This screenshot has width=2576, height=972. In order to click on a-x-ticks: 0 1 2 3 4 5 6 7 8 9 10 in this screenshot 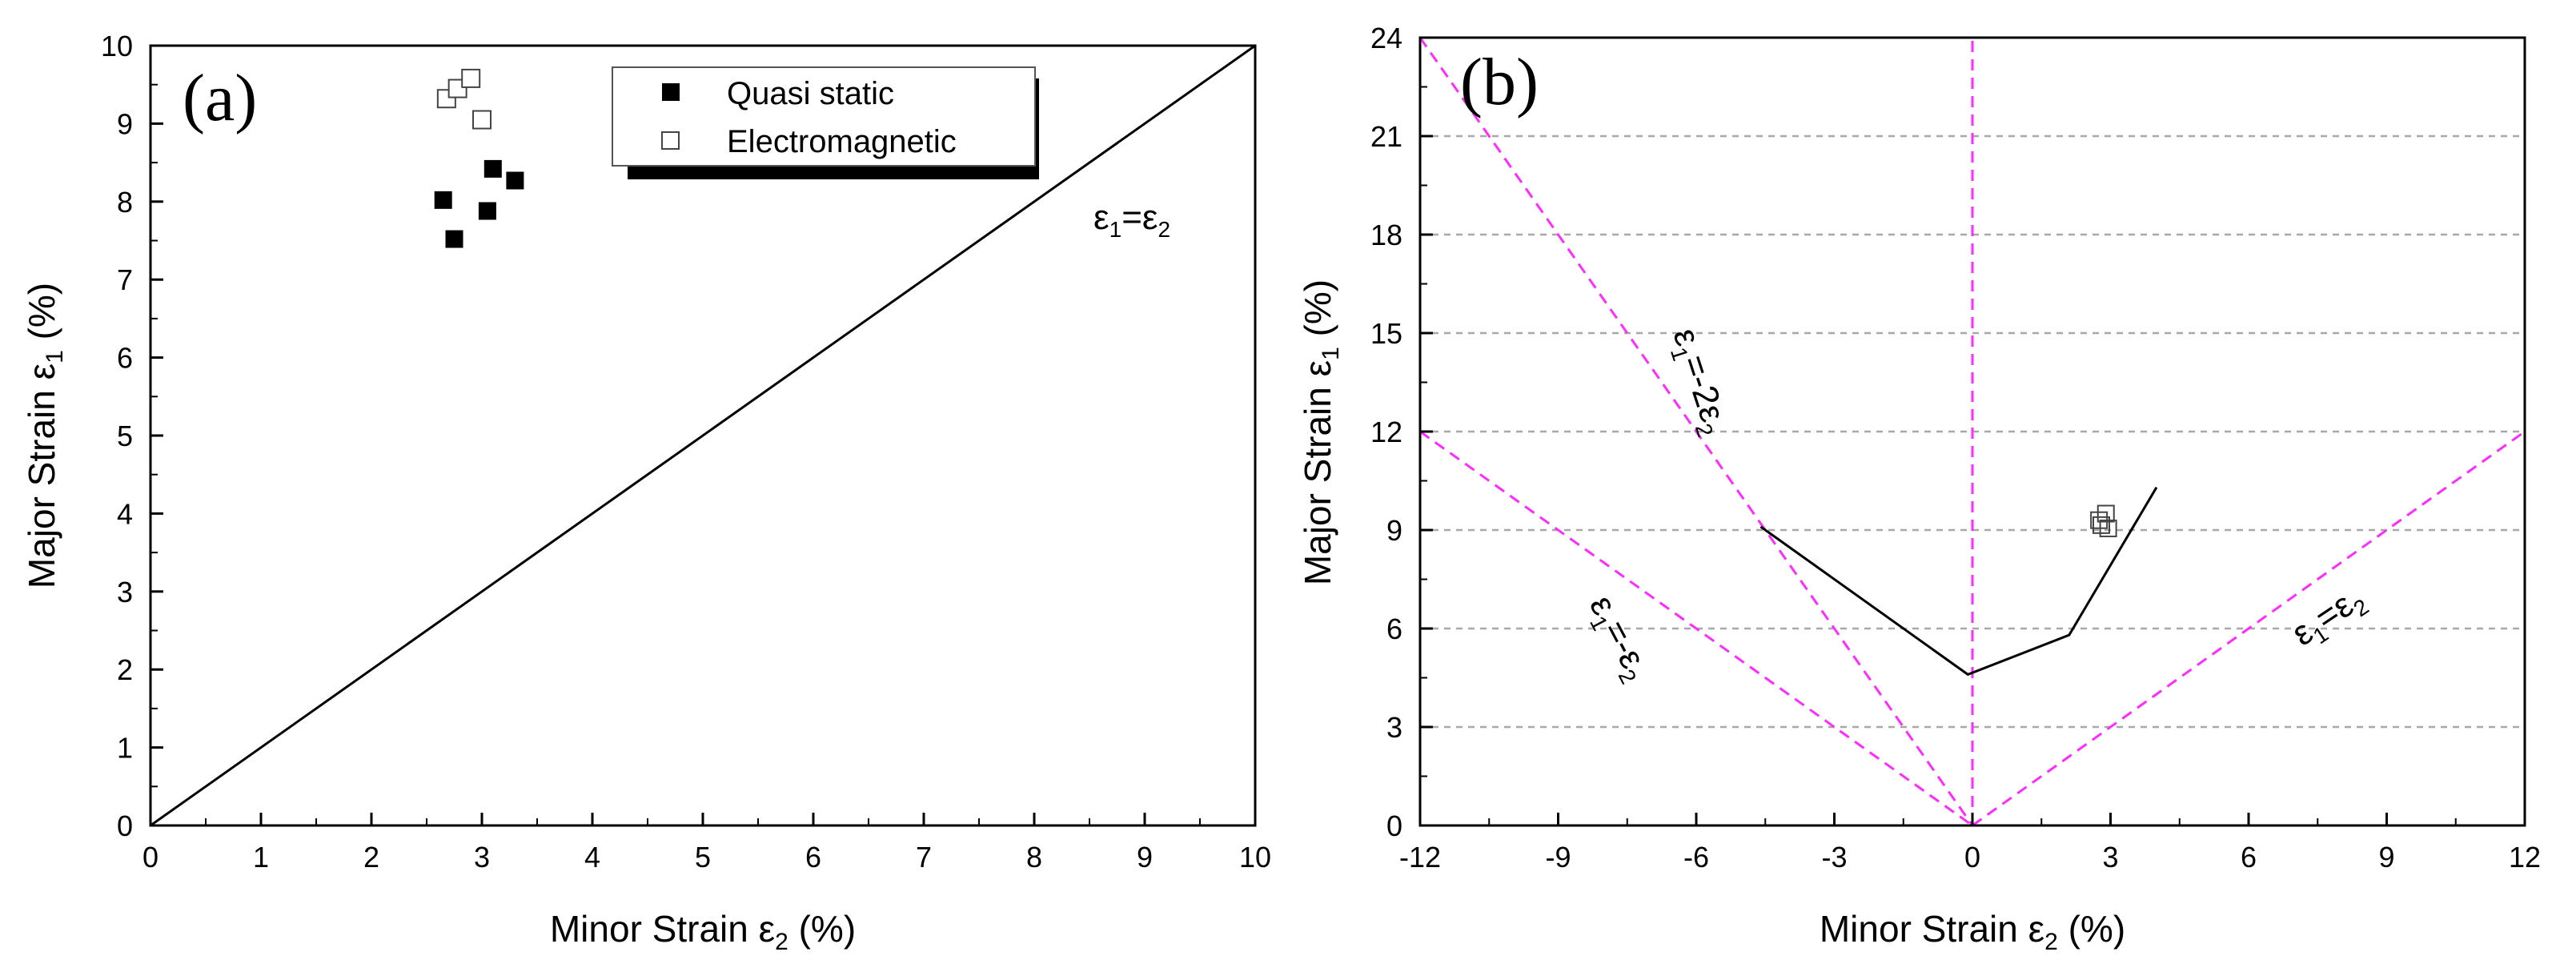, I will do `click(706, 843)`.